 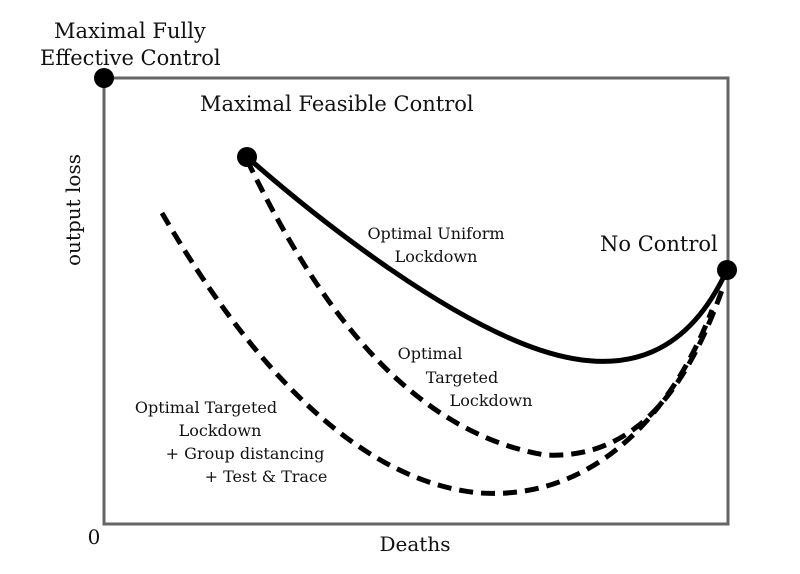 What do you see at coordinates (430, 353) in the screenshot?
I see `label-targeted-line1: Optimal` at bounding box center [430, 353].